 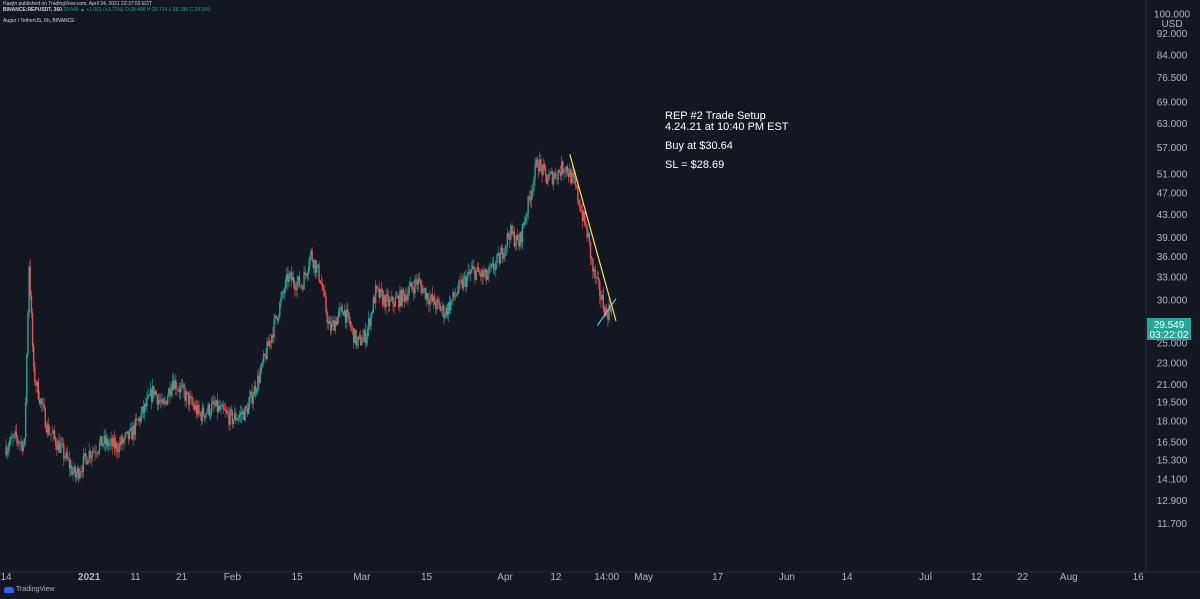 I want to click on time-tick-label: 22, so click(x=1023, y=577).